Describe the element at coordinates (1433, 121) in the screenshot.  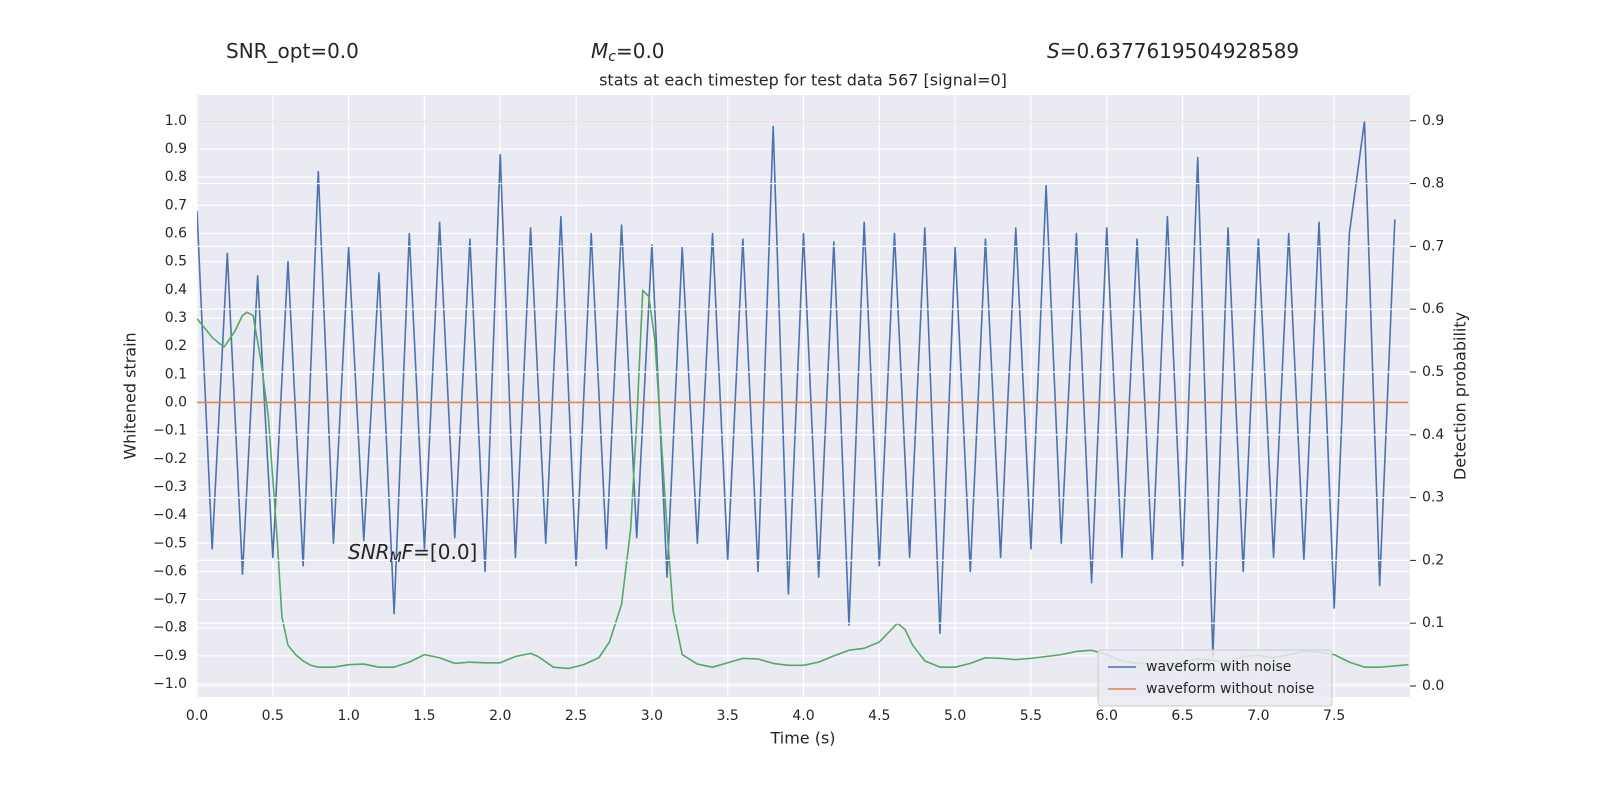
I see `y2-tick-label: 0.9` at that location.